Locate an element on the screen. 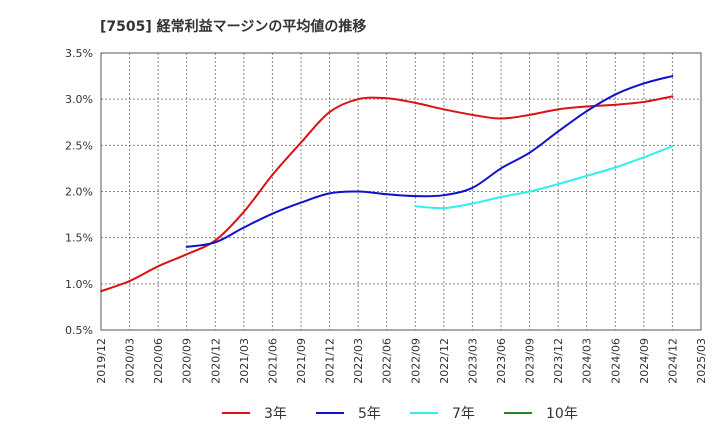  x-tick-label: 2024/09 is located at coordinates (644, 361).